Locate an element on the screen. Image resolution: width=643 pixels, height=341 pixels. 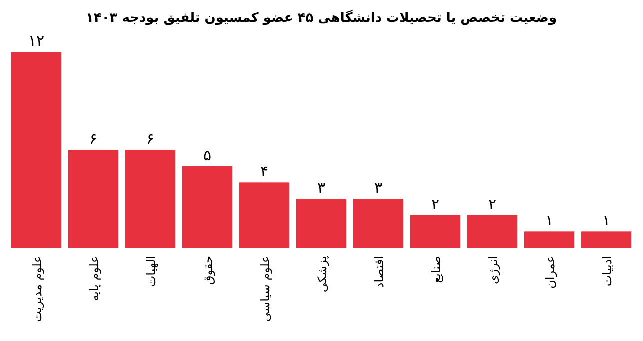
x-tick-label: ادبیات is located at coordinates (607, 271).